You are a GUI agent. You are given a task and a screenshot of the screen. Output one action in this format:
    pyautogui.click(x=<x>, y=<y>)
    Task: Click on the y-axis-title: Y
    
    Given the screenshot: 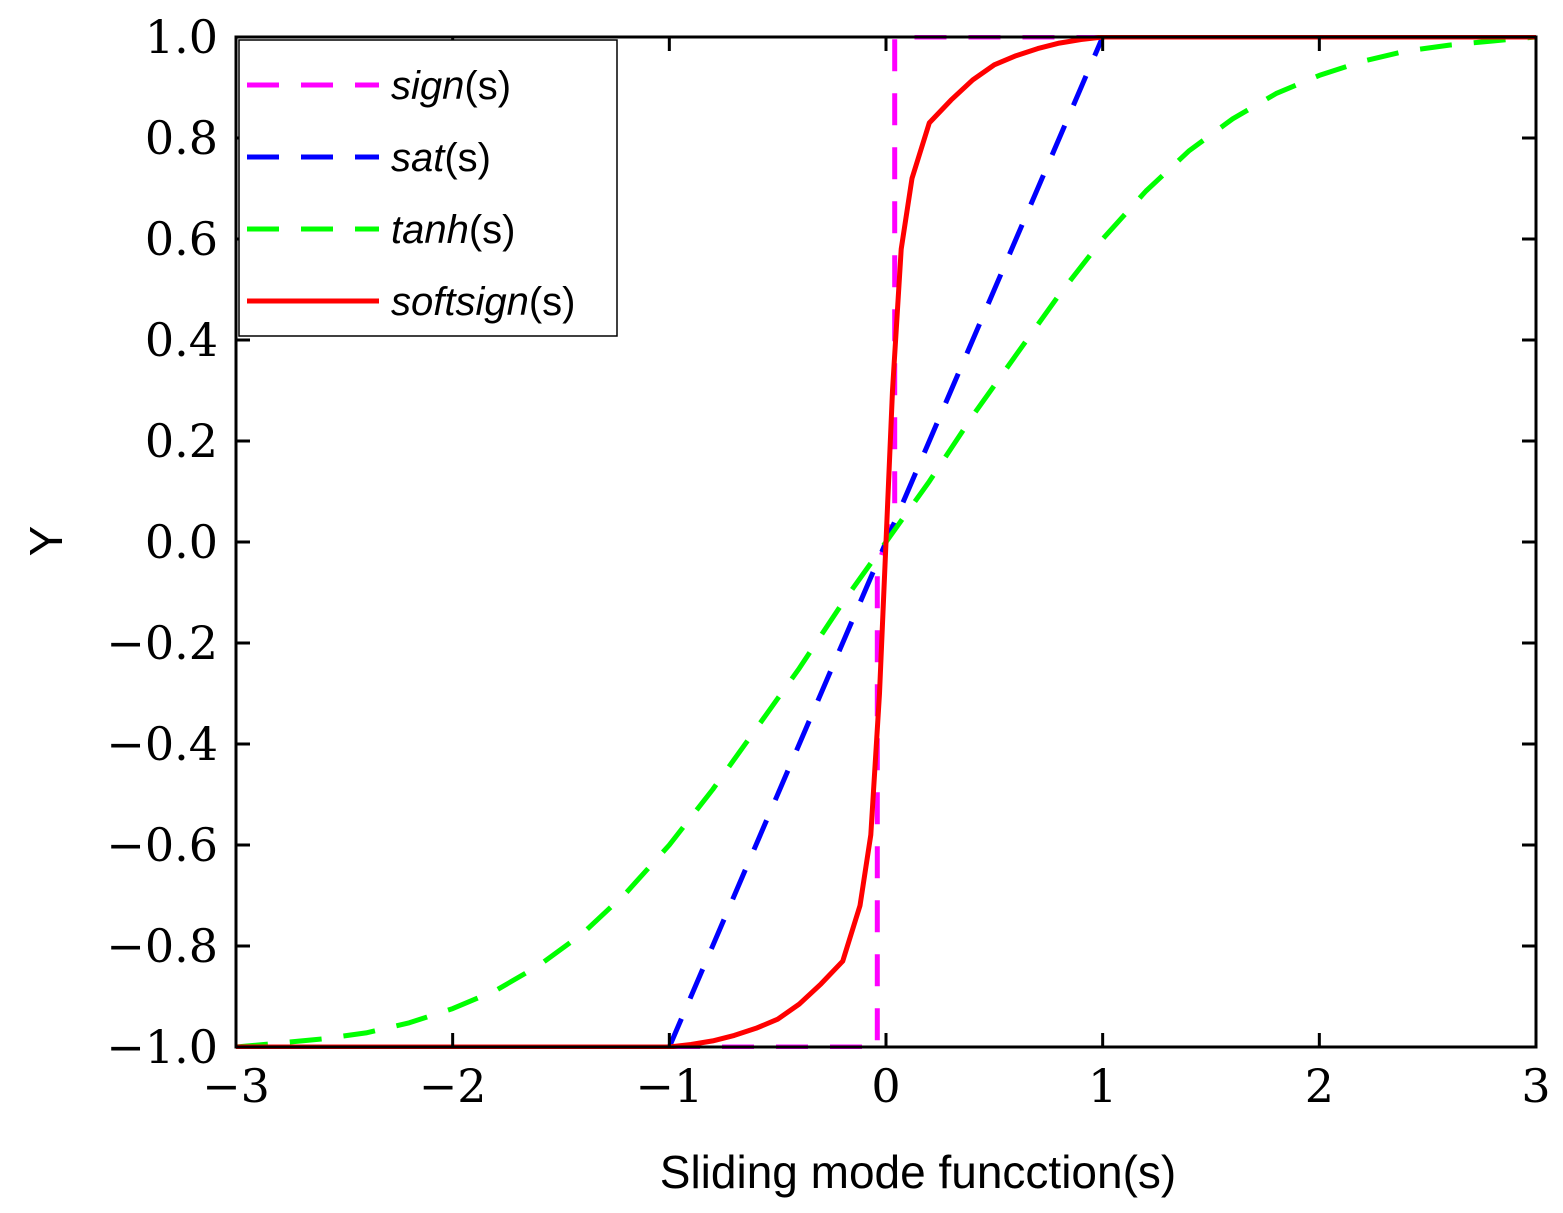 What is the action you would take?
    pyautogui.click(x=46, y=541)
    